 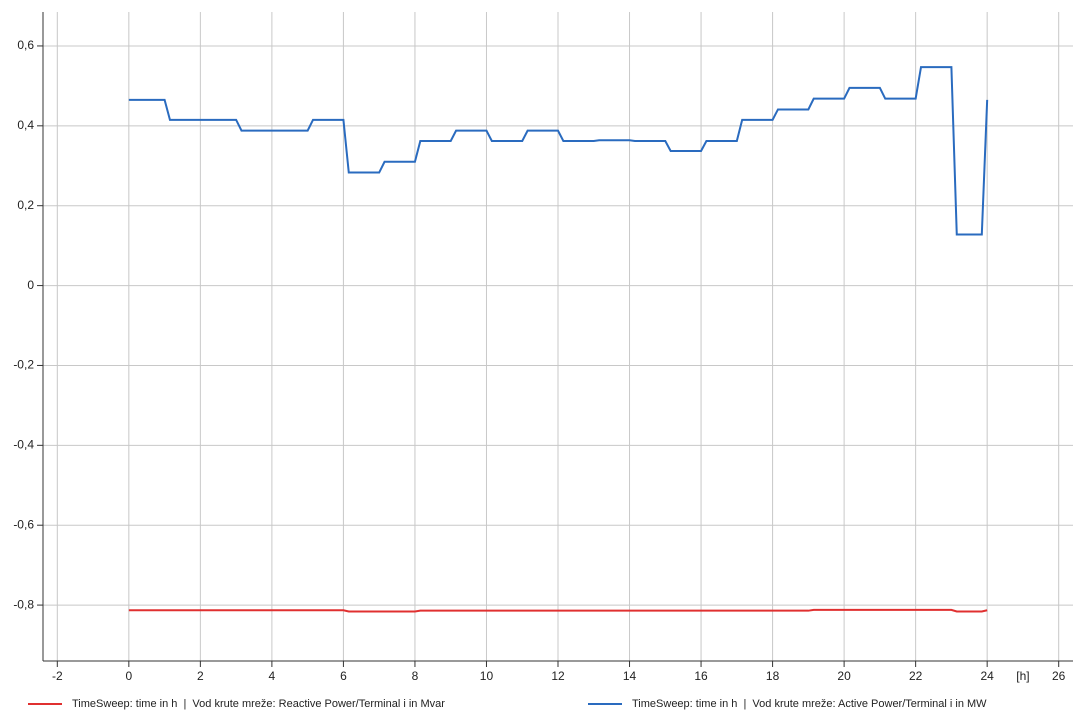 What do you see at coordinates (630, 676) in the screenshot?
I see `x-tick-label: 14` at bounding box center [630, 676].